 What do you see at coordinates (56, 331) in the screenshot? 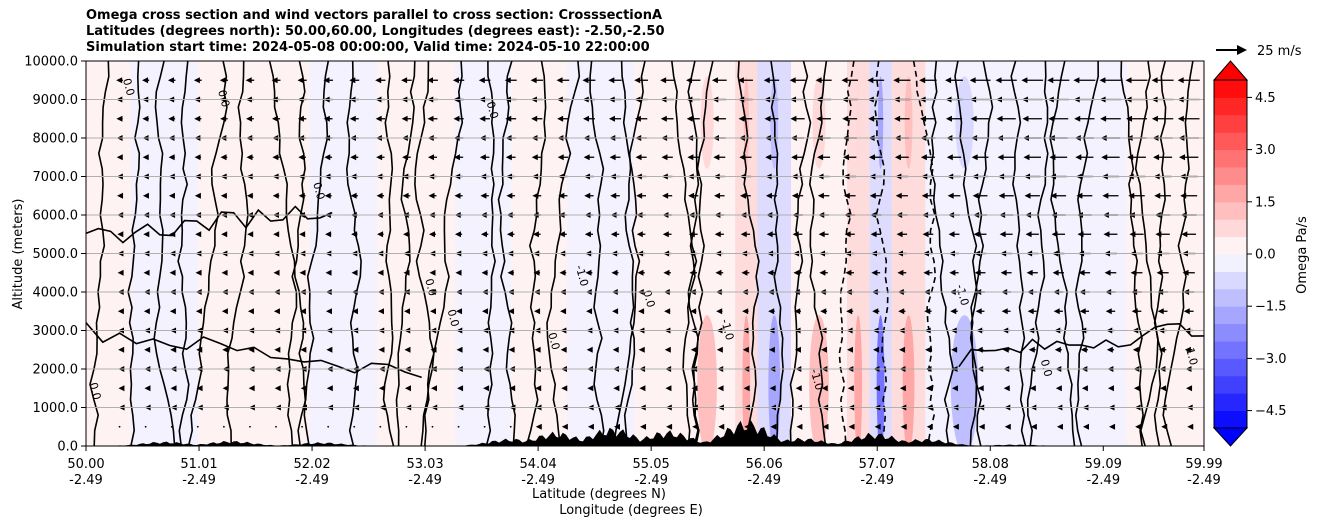
I see `y-tick-label: 3000.0` at bounding box center [56, 331].